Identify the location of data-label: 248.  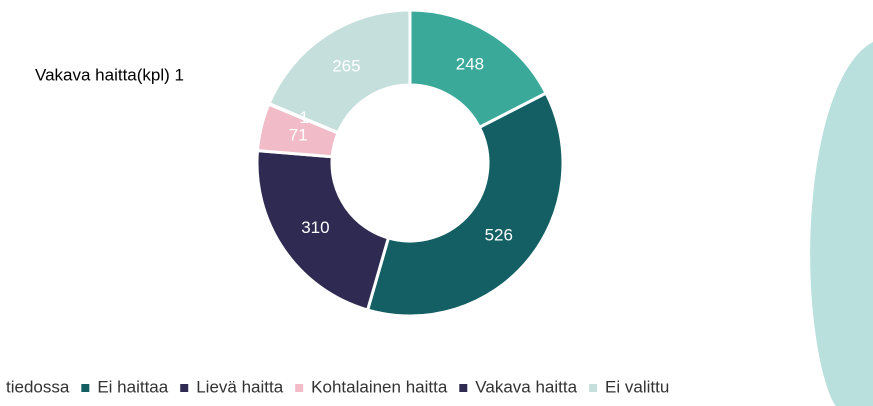
(470, 63).